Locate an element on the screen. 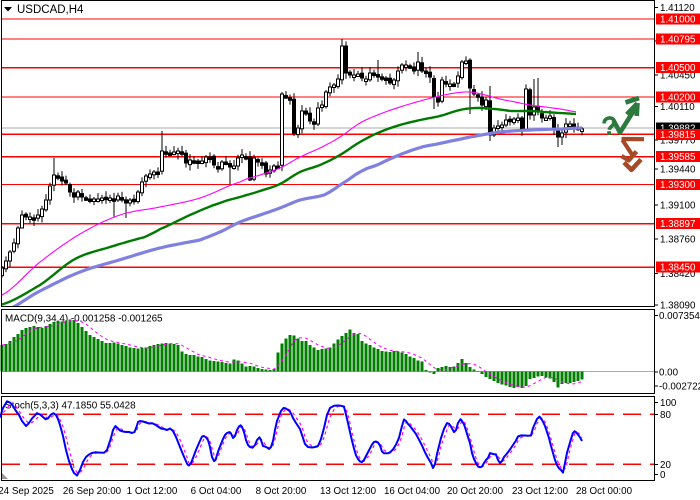 The image size is (700, 500). svg-text: 1.39100 is located at coordinates (678, 206).